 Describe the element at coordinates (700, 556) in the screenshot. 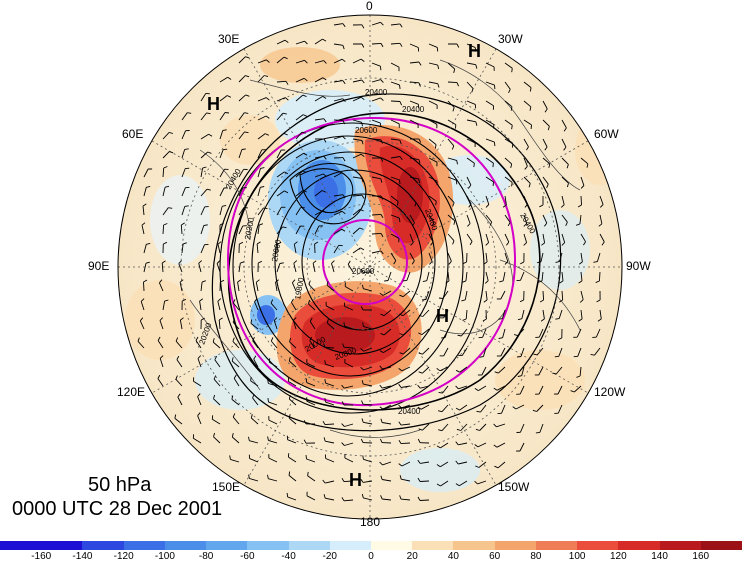

I see `colorbar-tick-label: 160` at that location.